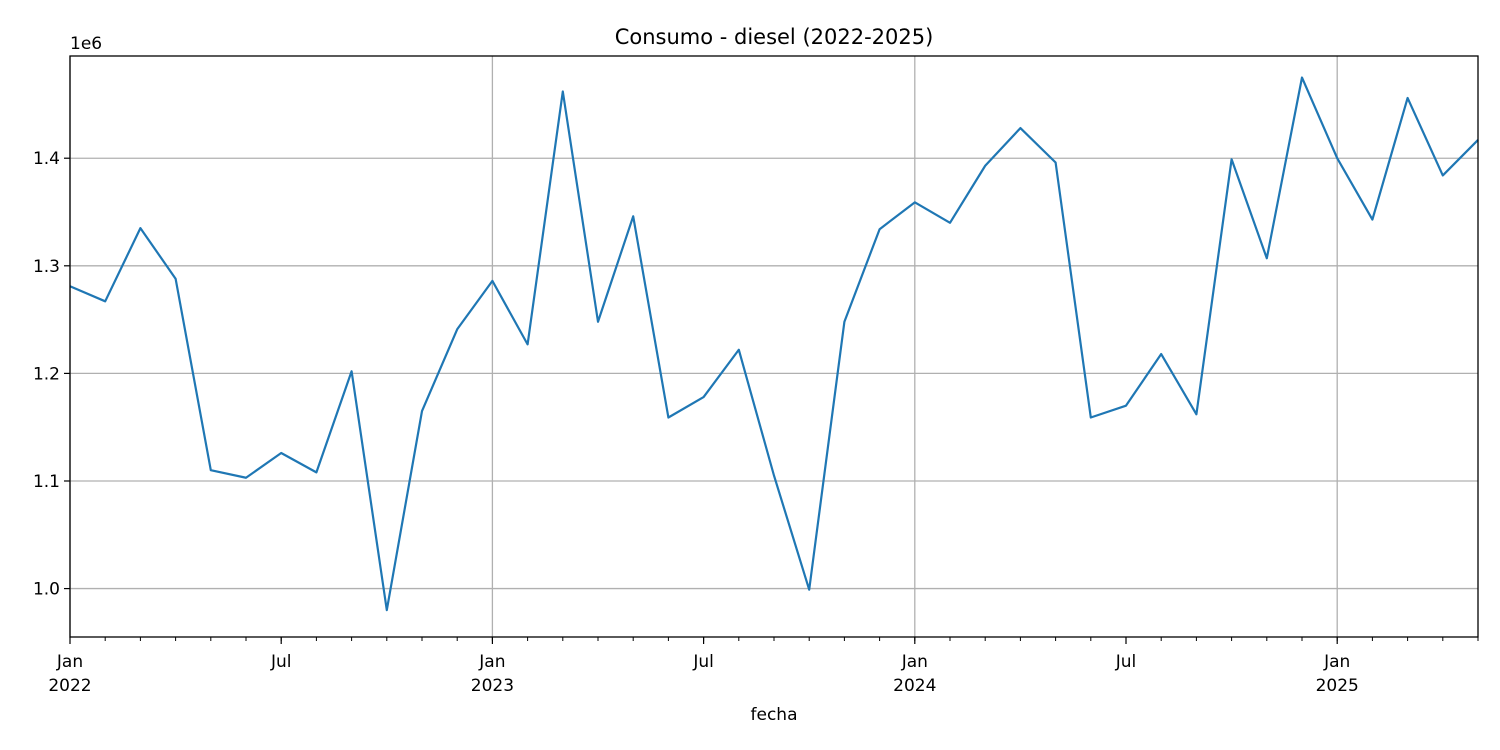 This screenshot has width=1500, height=750. What do you see at coordinates (46, 267) in the screenshot?
I see `y-tick-label: 1.3` at bounding box center [46, 267].